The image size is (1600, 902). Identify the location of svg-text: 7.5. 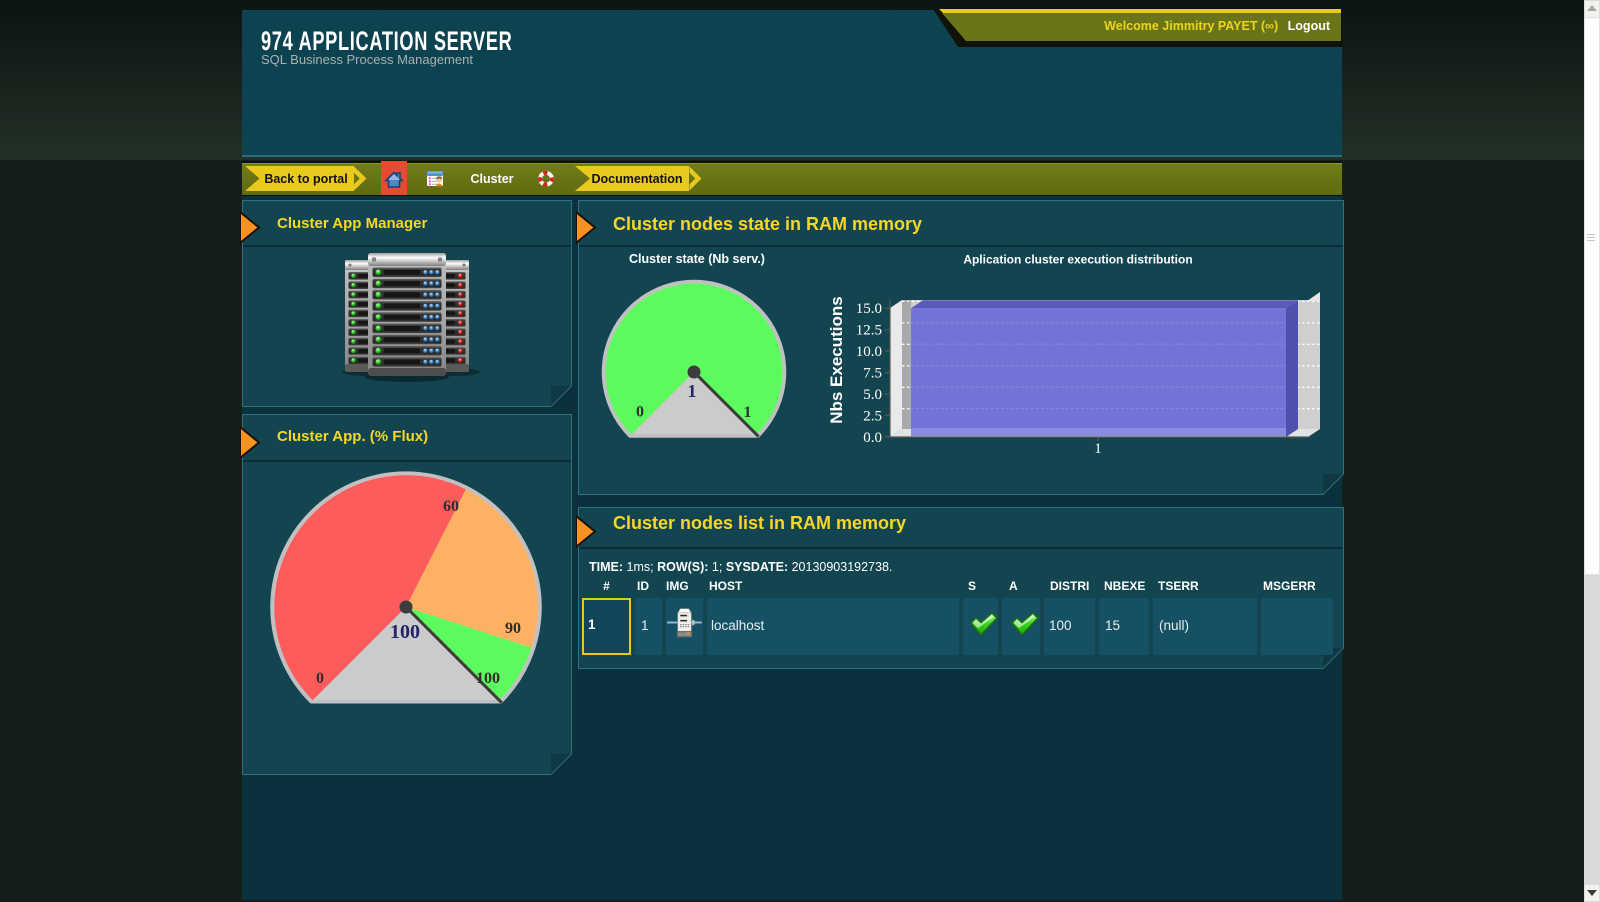
(872, 374).